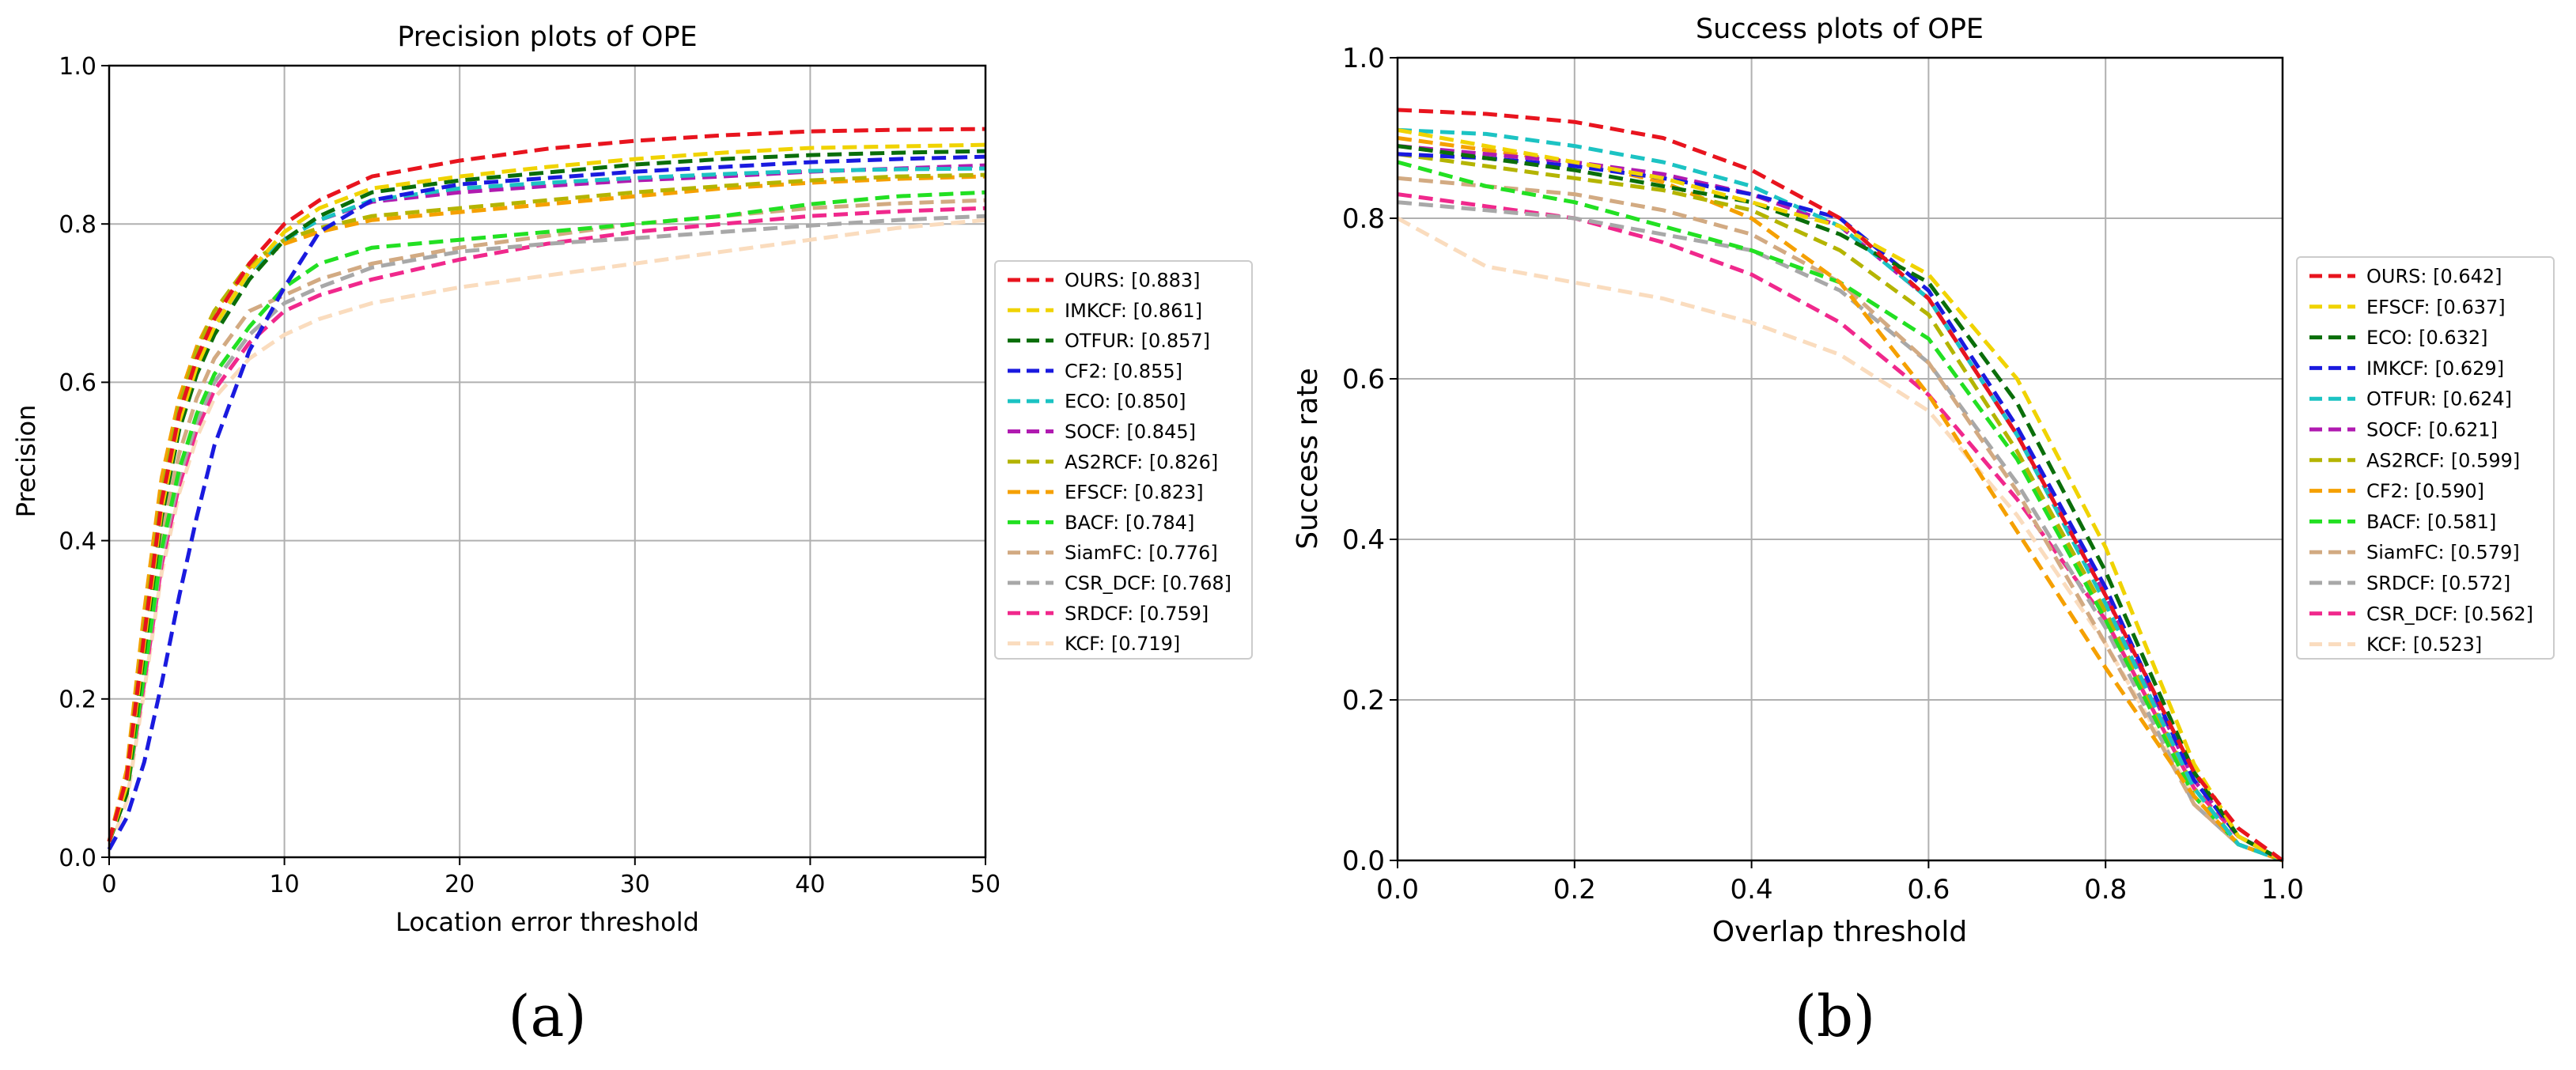 This screenshot has height=1070, width=2576. I want to click on success-legend-label: SiamFC: [0.579], so click(2443, 553).